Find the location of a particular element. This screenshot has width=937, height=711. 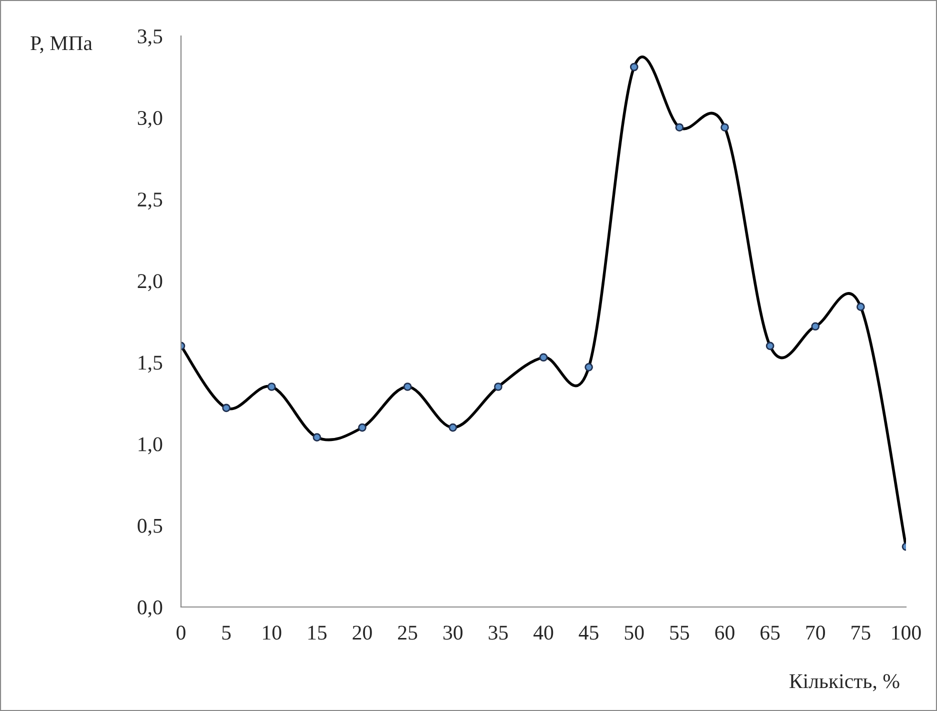

x-tick-label: 20 is located at coordinates (362, 633).